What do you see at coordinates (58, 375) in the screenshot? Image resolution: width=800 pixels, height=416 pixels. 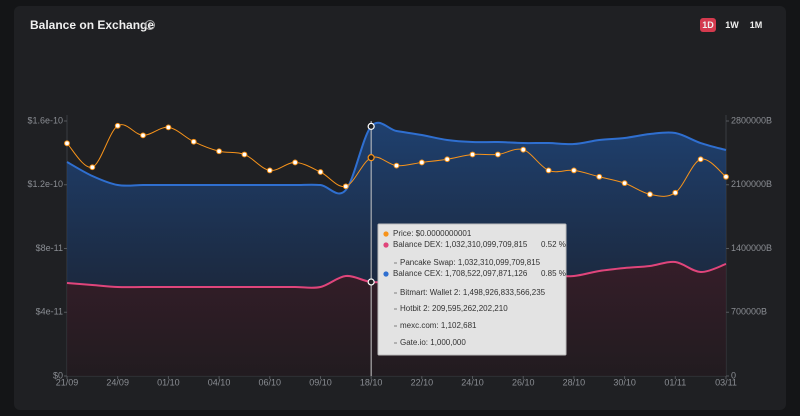 I see `y-tick-label: $0` at bounding box center [58, 375].